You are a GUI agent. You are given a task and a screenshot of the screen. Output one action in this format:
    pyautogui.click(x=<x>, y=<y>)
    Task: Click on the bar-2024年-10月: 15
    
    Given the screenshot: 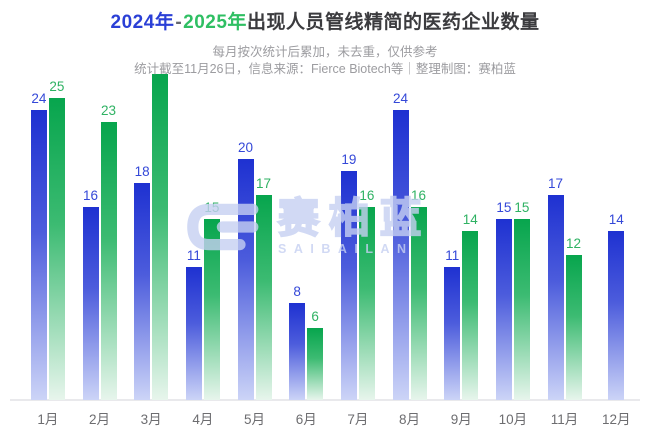 What is the action you would take?
    pyautogui.click(x=503, y=300)
    